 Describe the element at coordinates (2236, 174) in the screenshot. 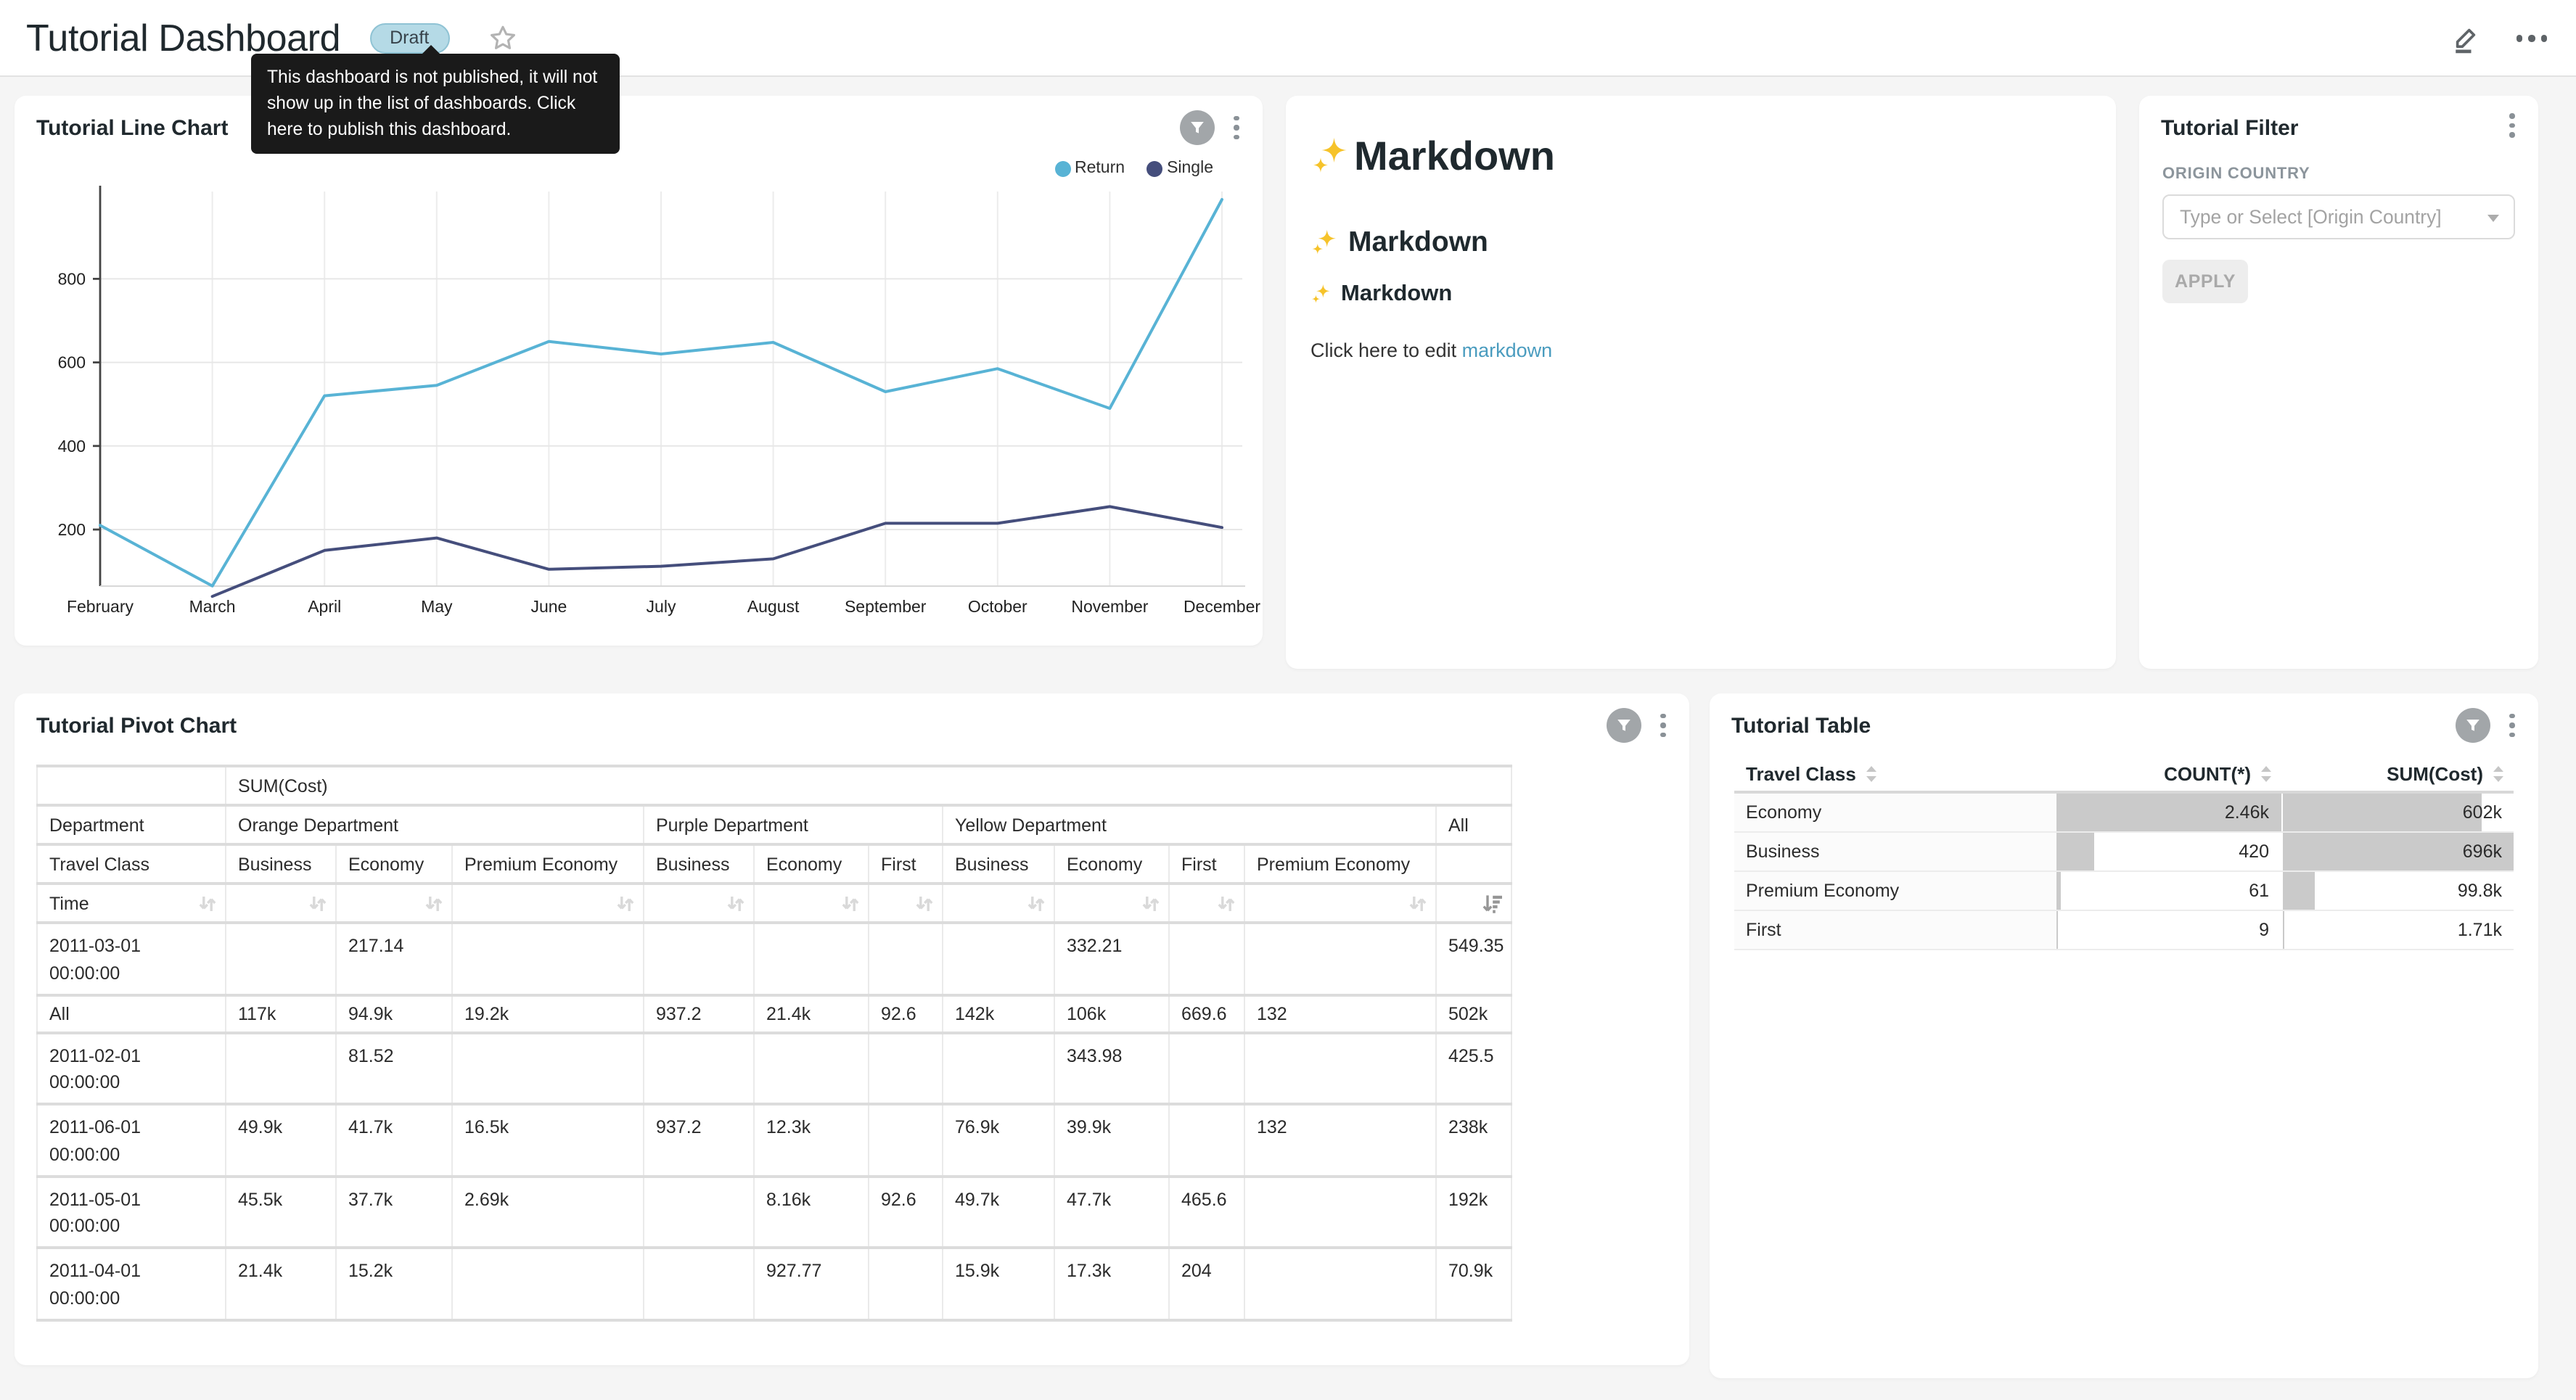

I see `origin-country-label: ORIGIN COUNTRY` at that location.